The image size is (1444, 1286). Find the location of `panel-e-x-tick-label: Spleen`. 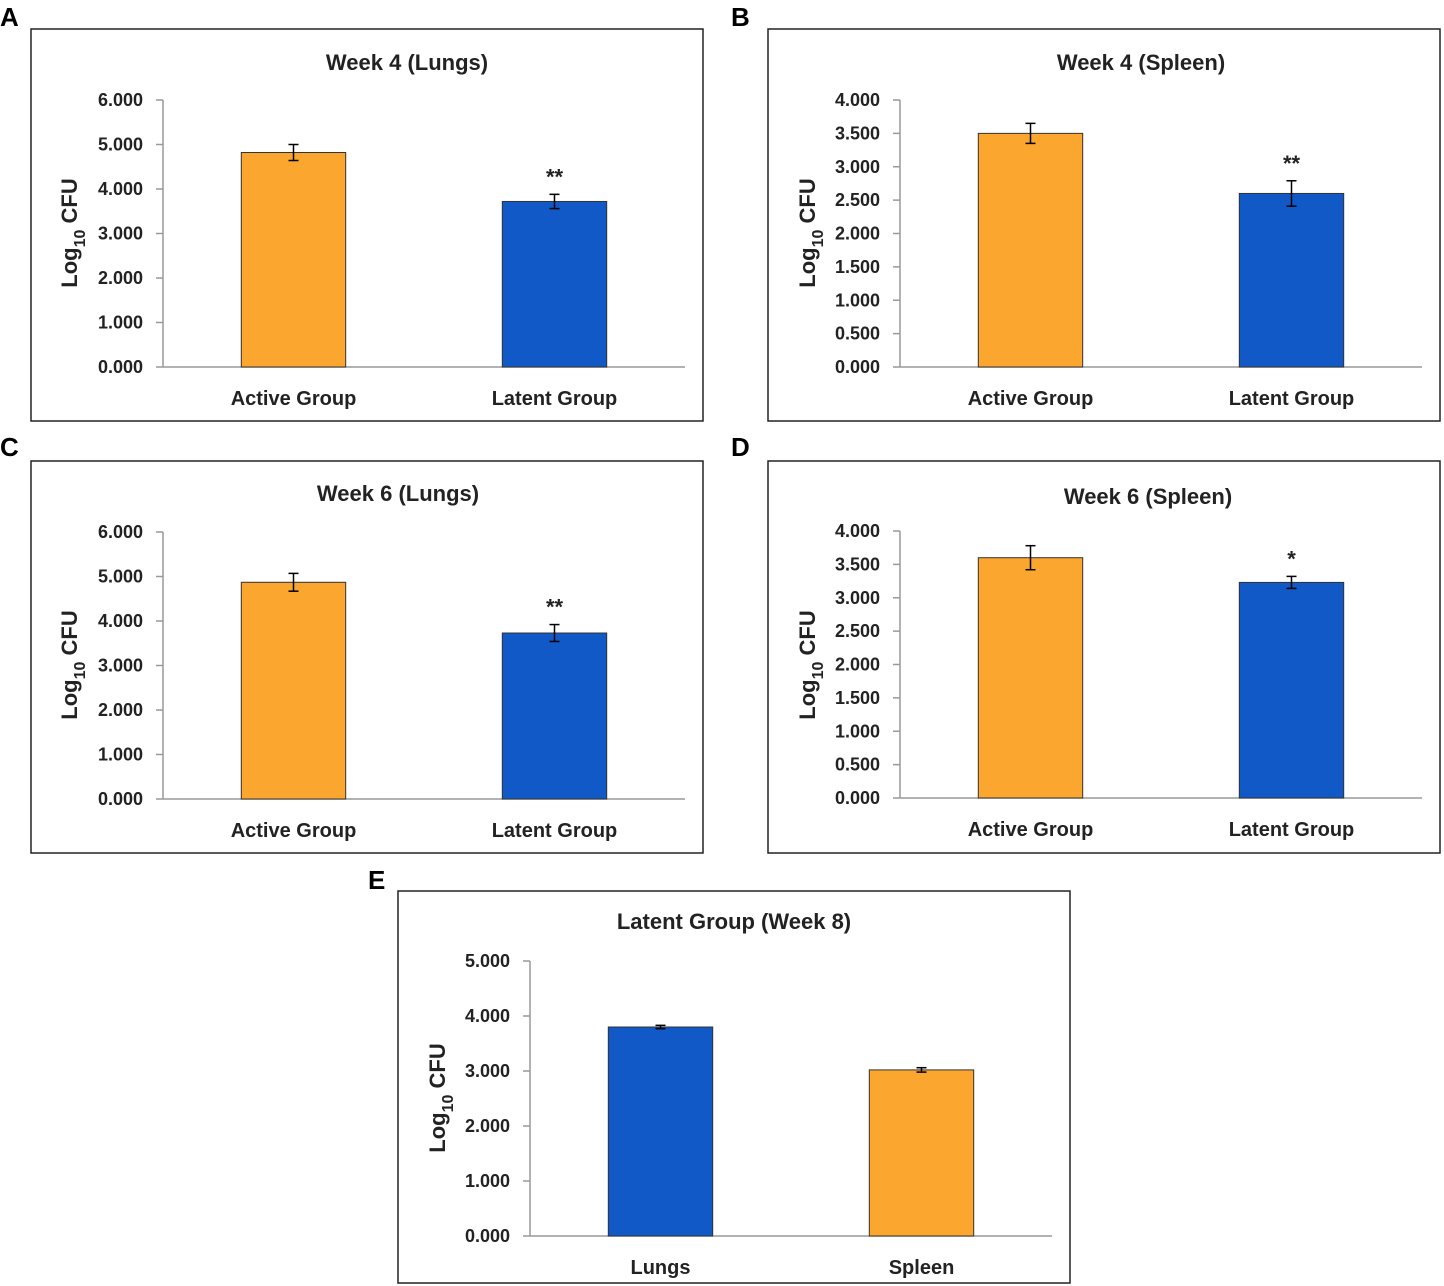

panel-e-x-tick-label: Spleen is located at coordinates (922, 1268).